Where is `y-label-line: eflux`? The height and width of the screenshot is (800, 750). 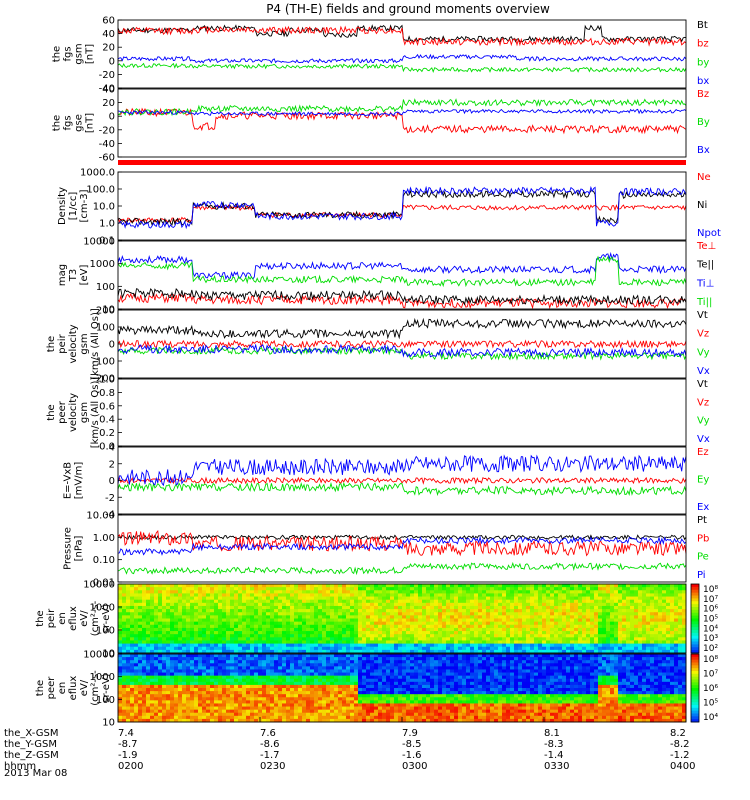
y-label-line: eflux is located at coordinates (73, 618).